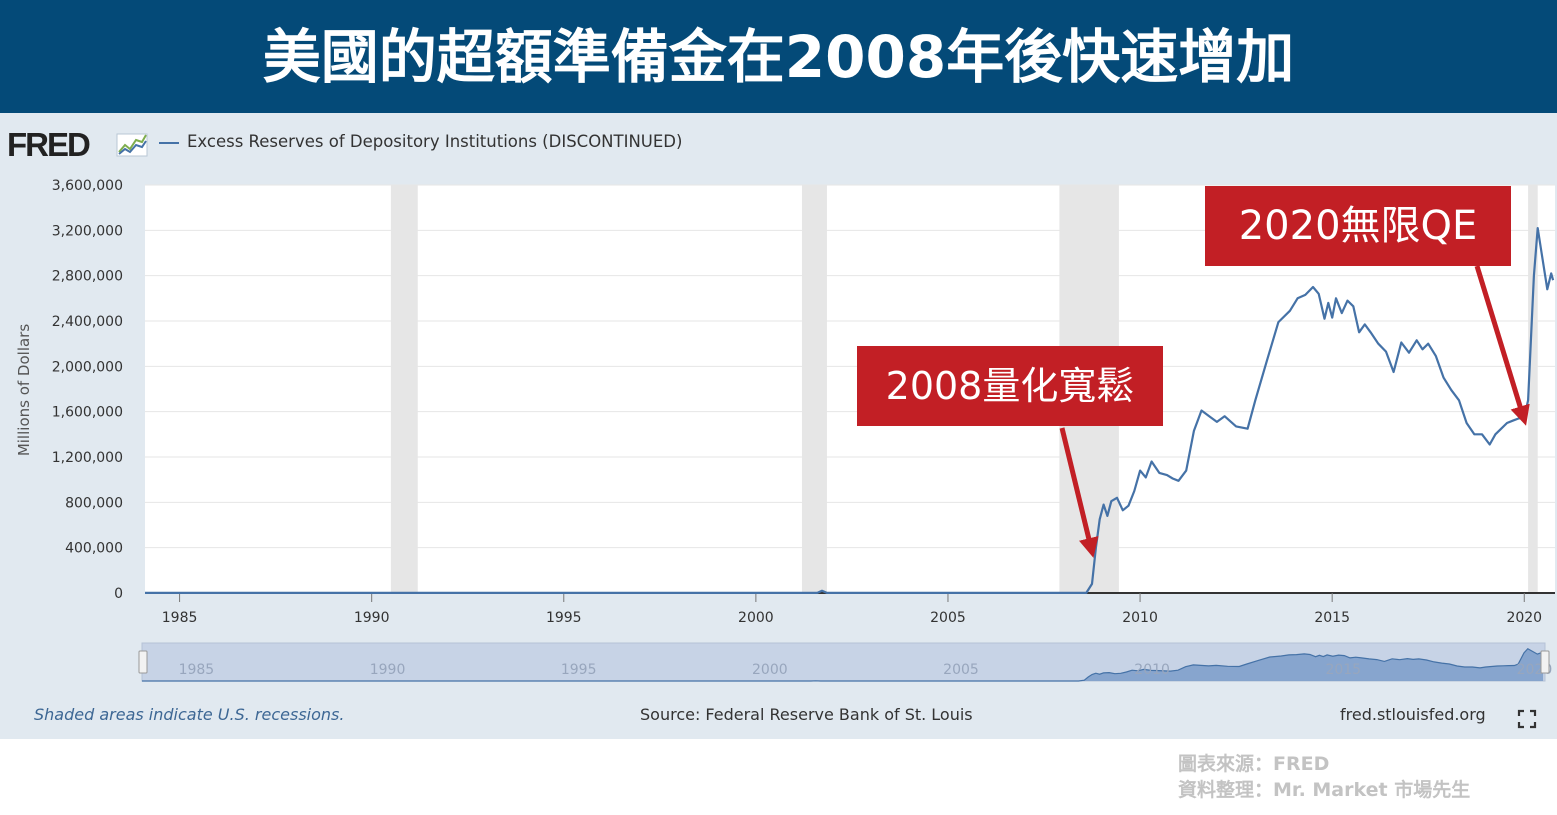 The image size is (1557, 815). I want to click on image-credit: 圖表來源：FRED 資料整理：Mr. Market 市場先生, so click(1324, 777).